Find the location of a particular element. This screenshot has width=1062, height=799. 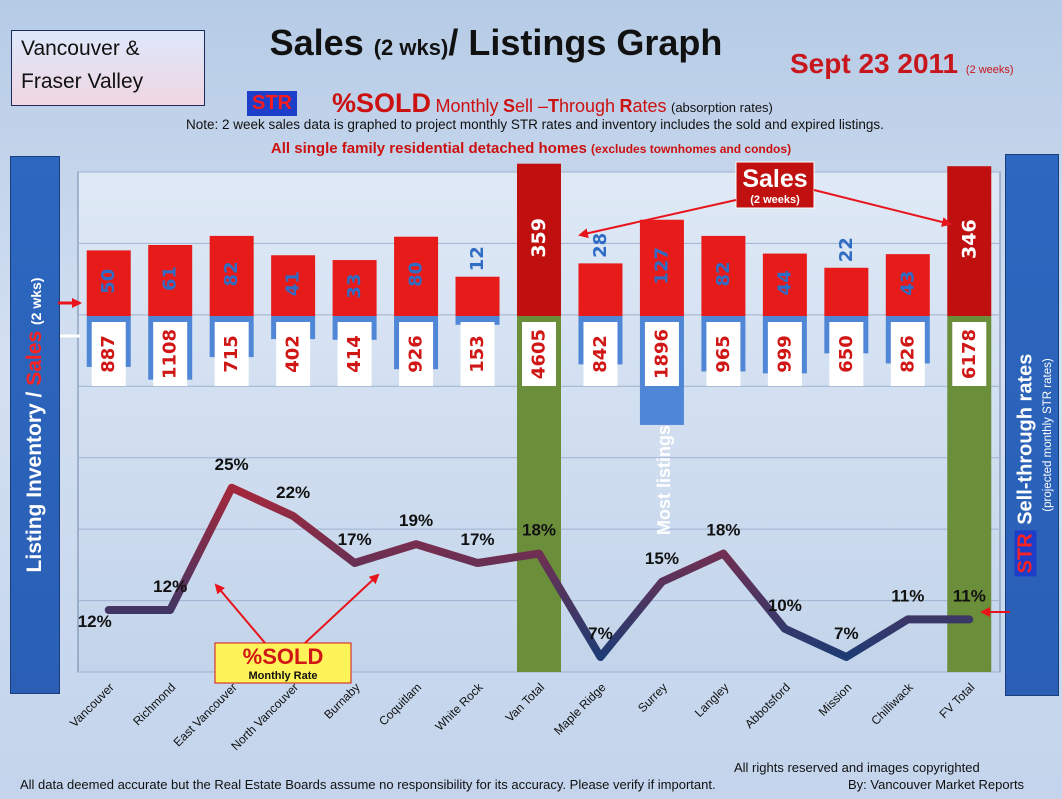

sold-callout-subtitle: Monthly Rate is located at coordinates (282, 676).